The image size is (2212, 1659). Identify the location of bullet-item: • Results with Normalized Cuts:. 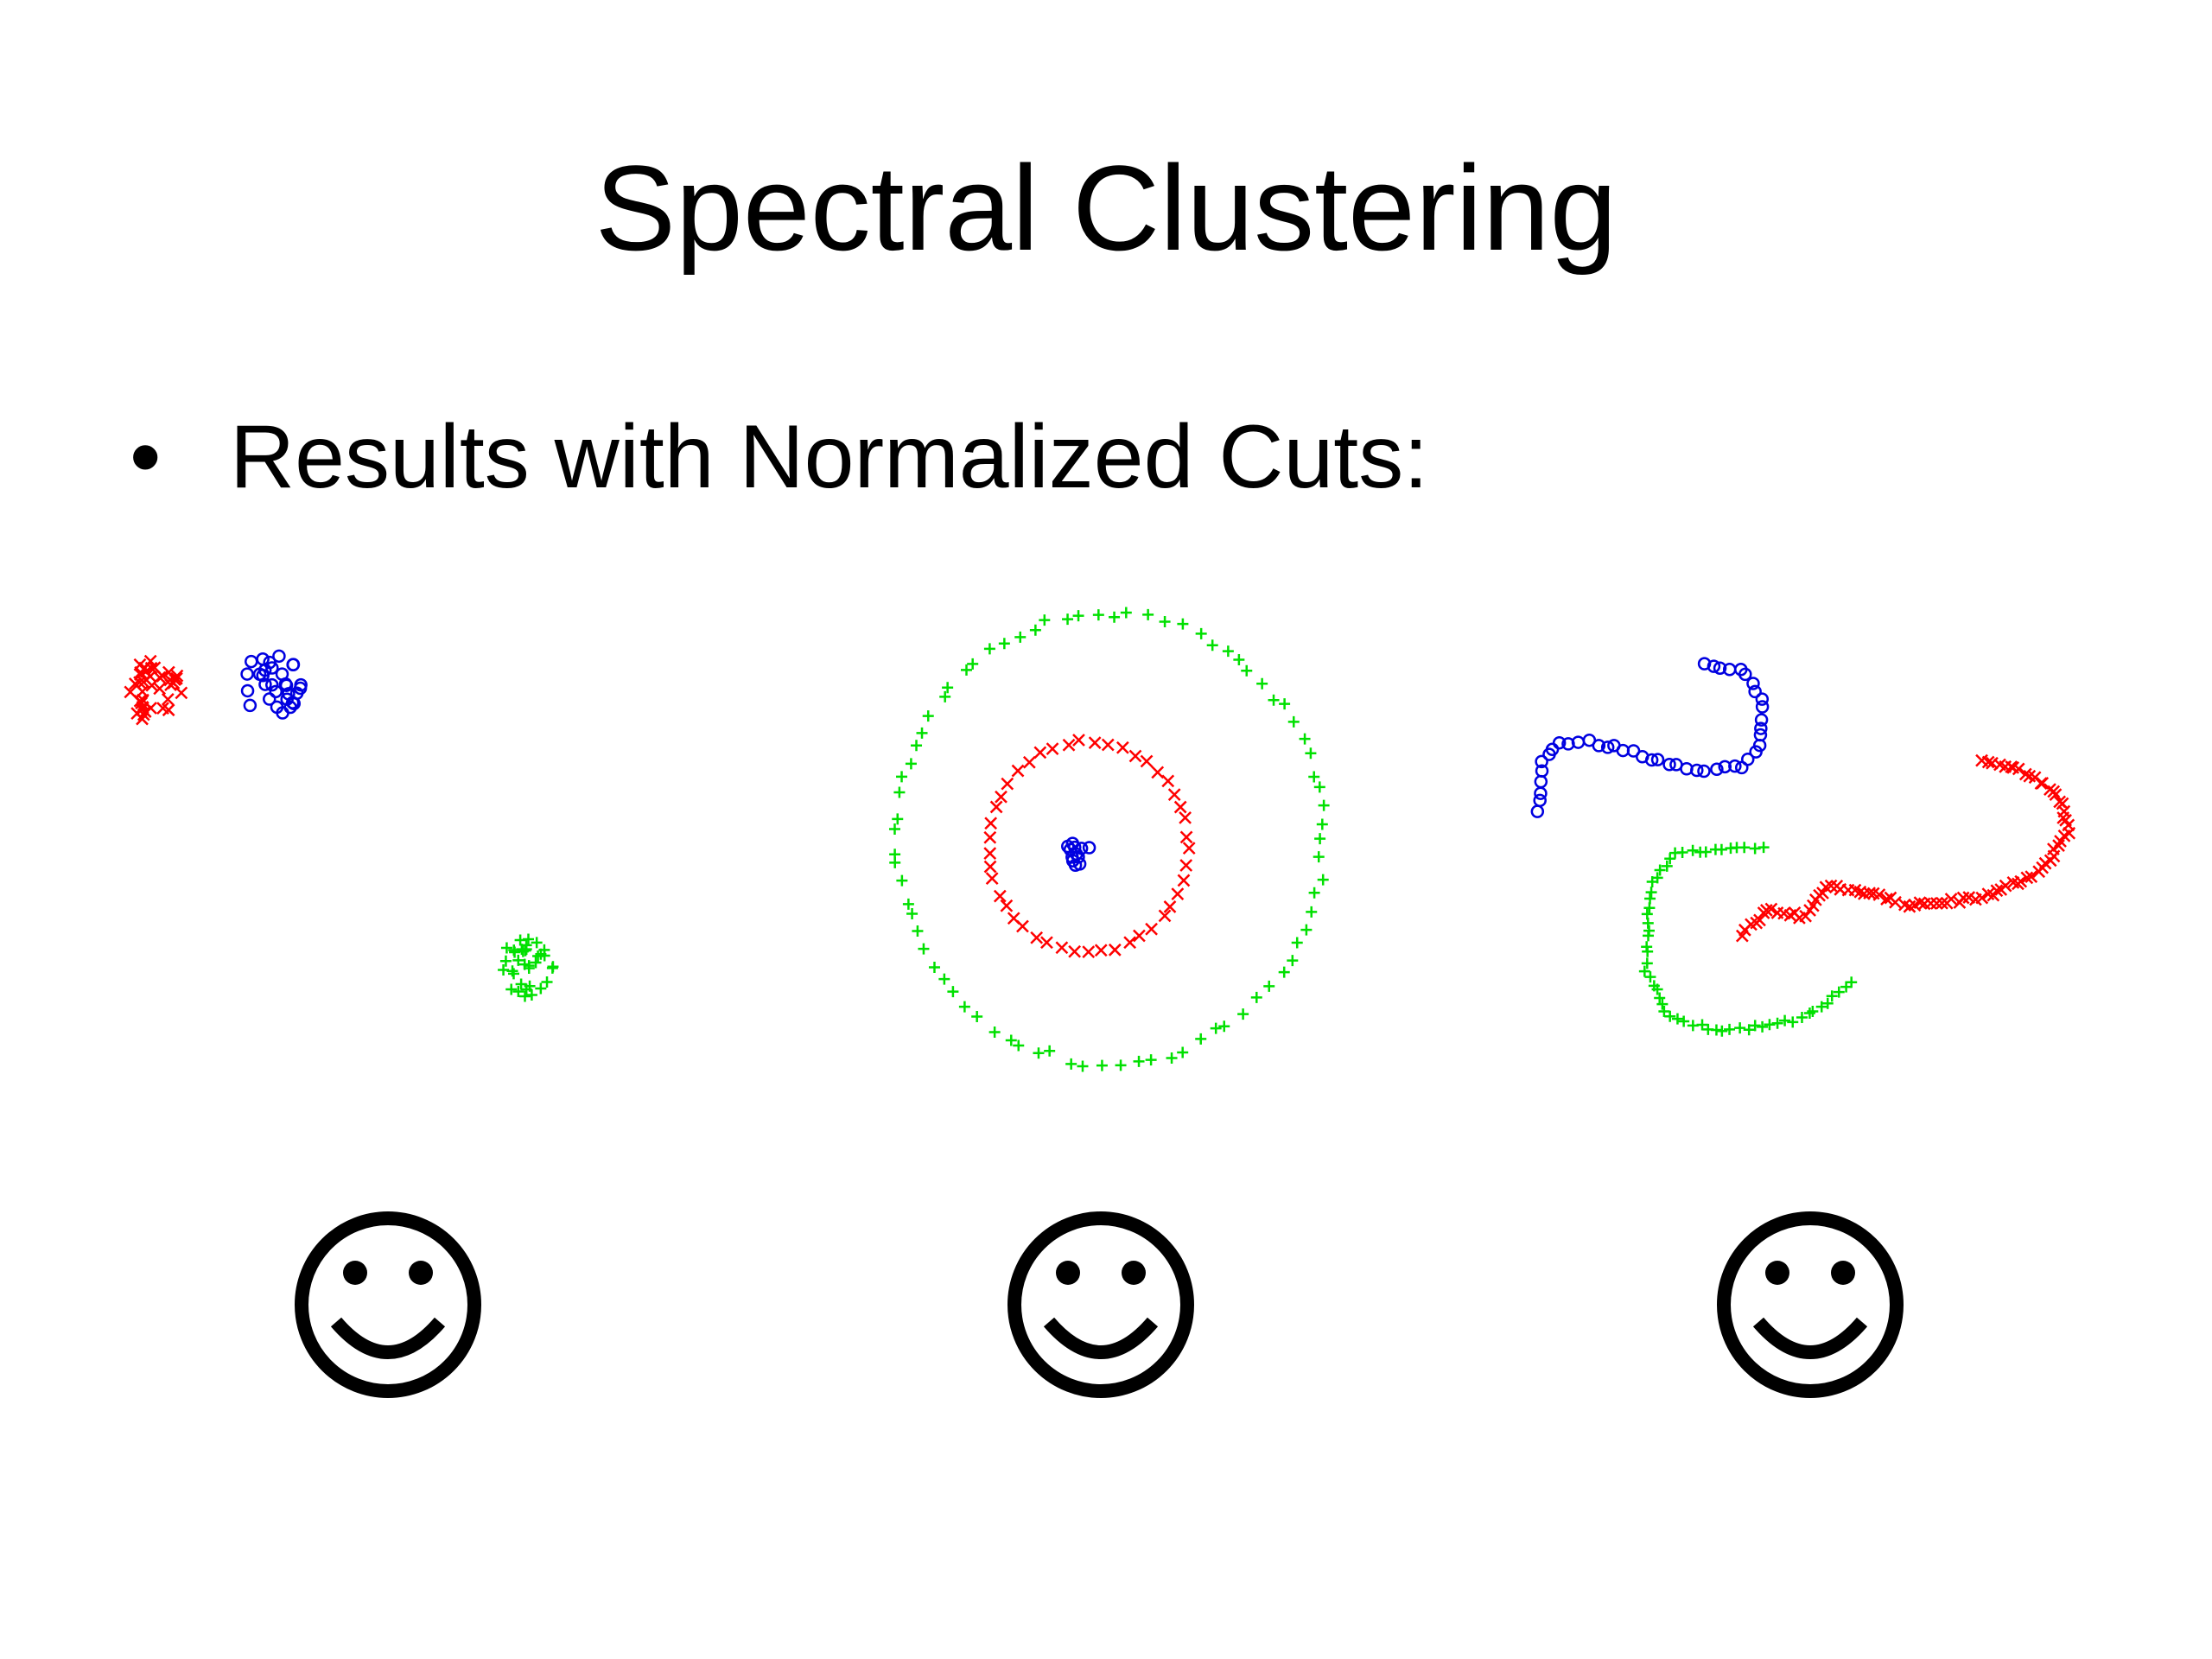
(779, 457).